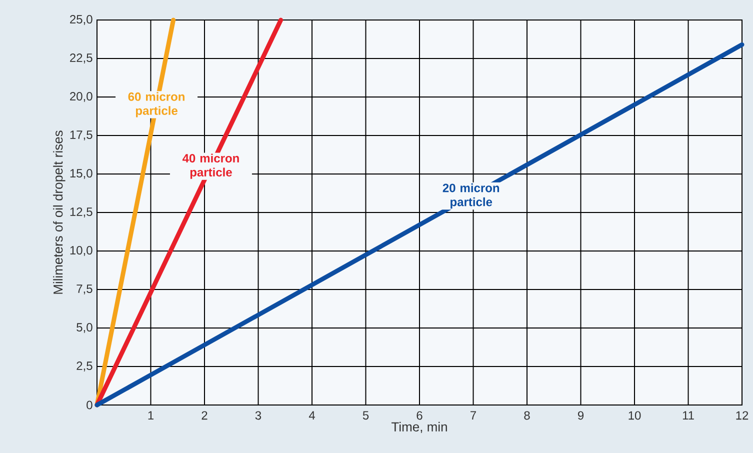 Image resolution: width=753 pixels, height=453 pixels. What do you see at coordinates (365, 415) in the screenshot?
I see `x-tick-label: 5` at bounding box center [365, 415].